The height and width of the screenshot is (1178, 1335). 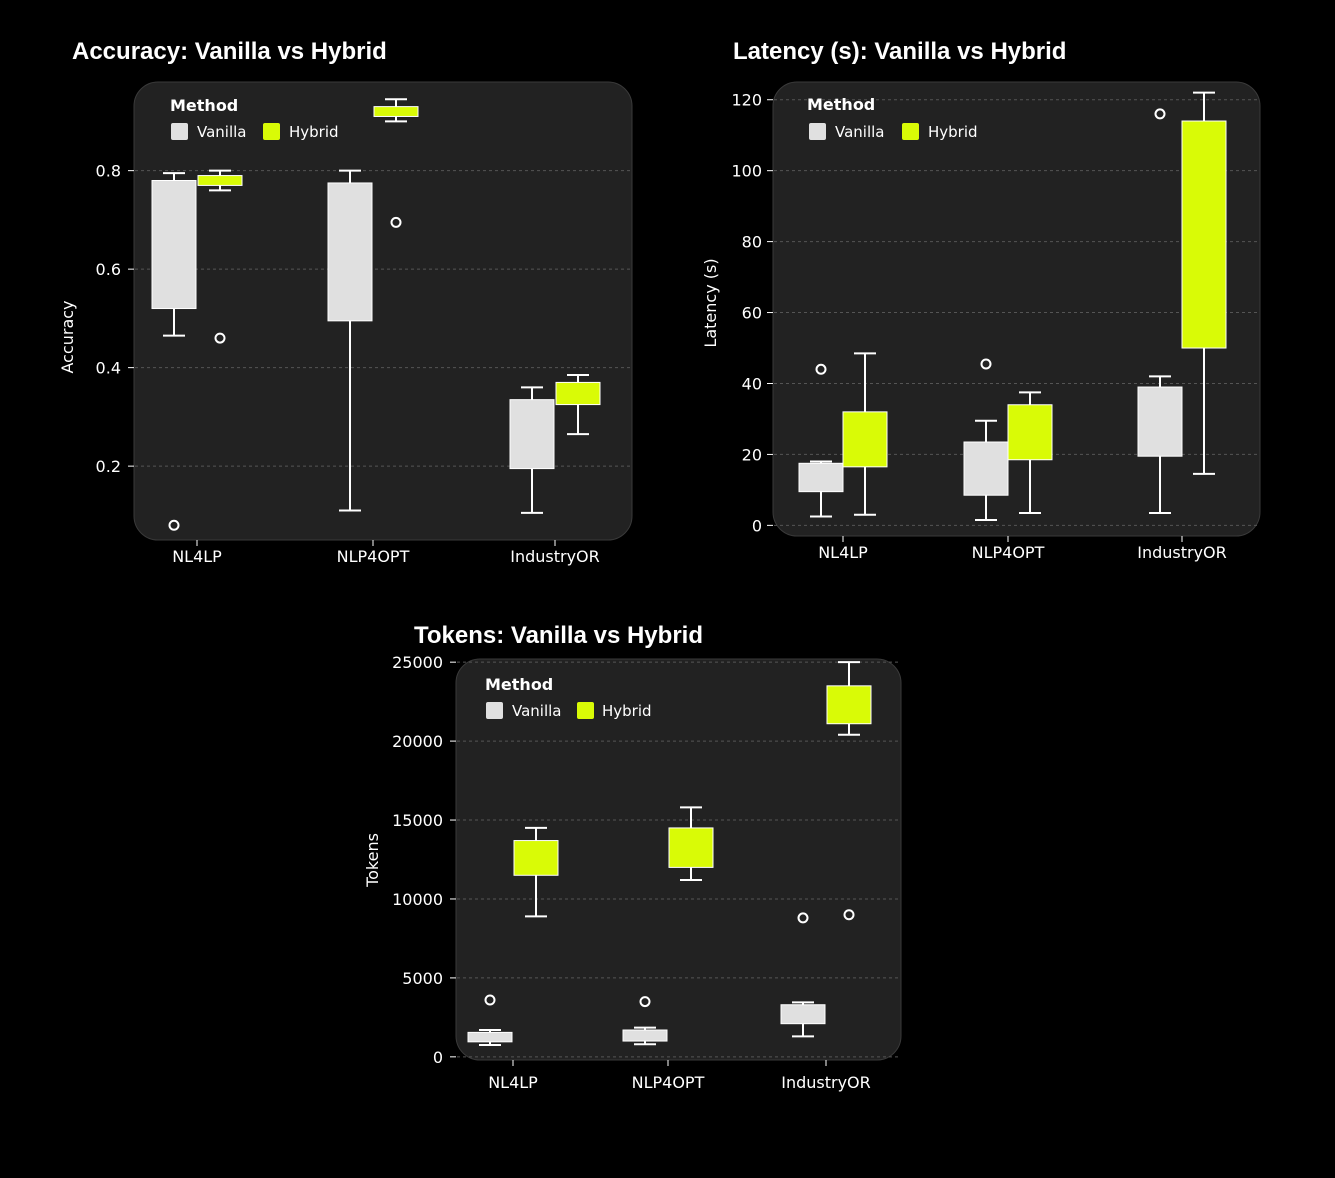 What do you see at coordinates (892, 118) in the screenshot?
I see `latency-legend: Method Vanilla Hybrid` at bounding box center [892, 118].